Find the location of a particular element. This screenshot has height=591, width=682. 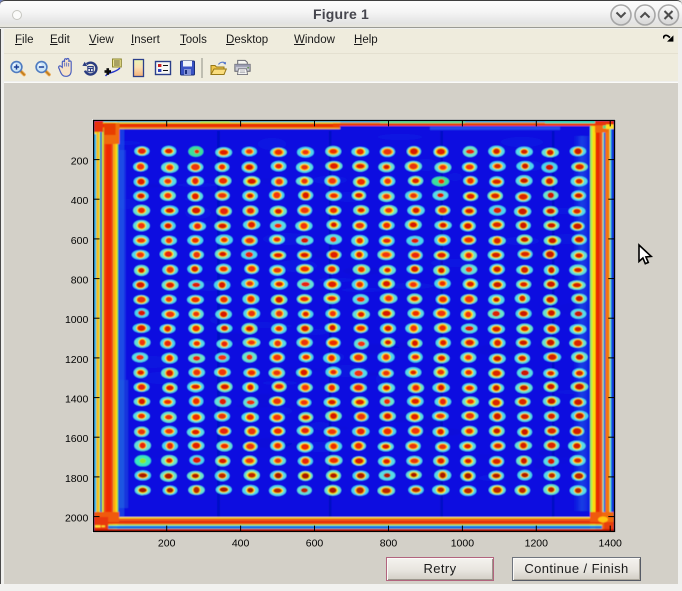

svg-text: 1800 is located at coordinates (77, 479).